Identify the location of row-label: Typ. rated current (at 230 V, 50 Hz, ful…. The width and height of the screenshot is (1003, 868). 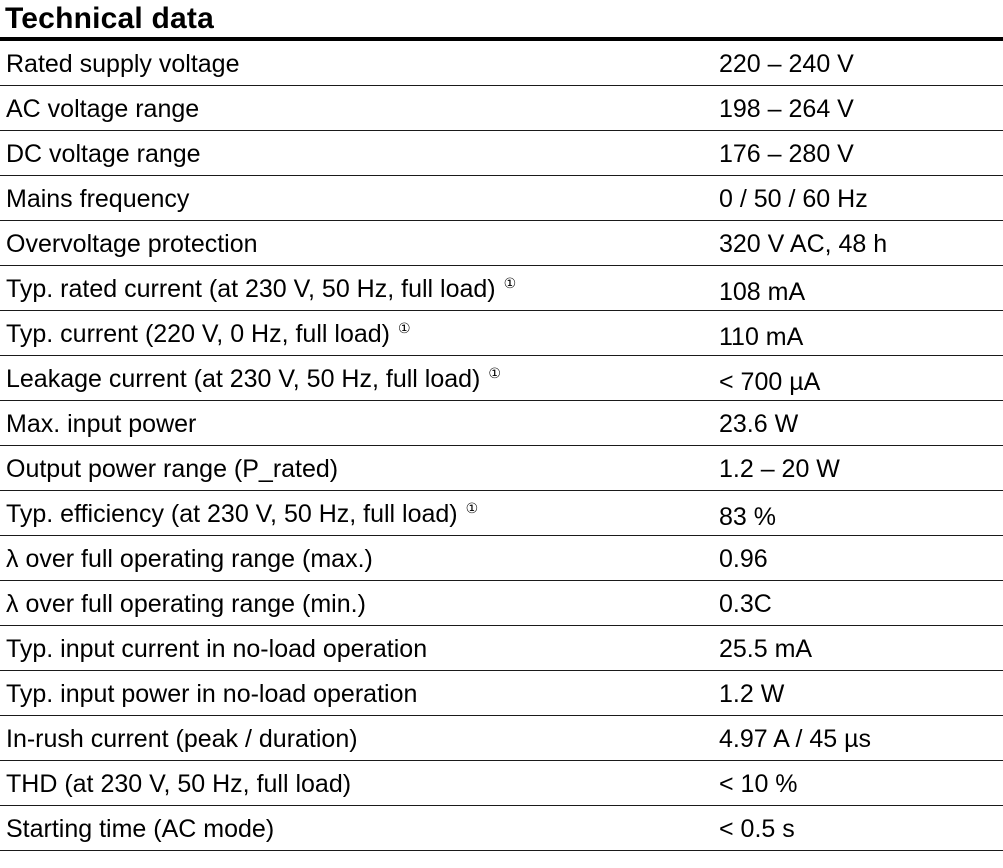
(261, 286).